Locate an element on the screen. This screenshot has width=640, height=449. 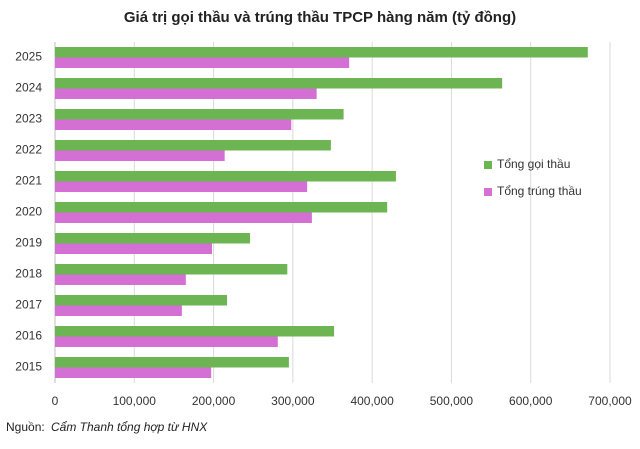
y-tick-label: 2016 is located at coordinates (28, 336).